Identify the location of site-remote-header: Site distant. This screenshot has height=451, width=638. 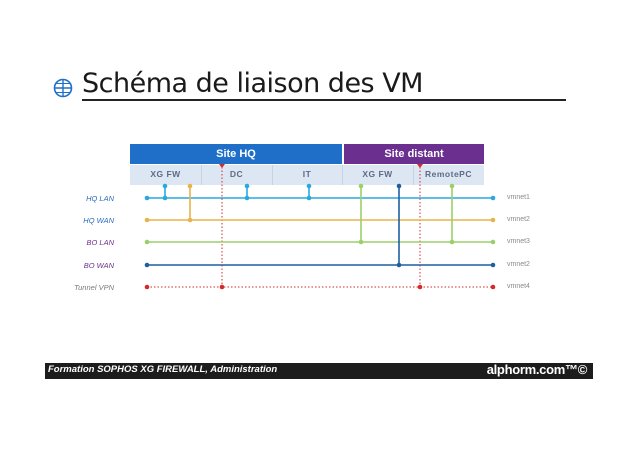
(414, 154).